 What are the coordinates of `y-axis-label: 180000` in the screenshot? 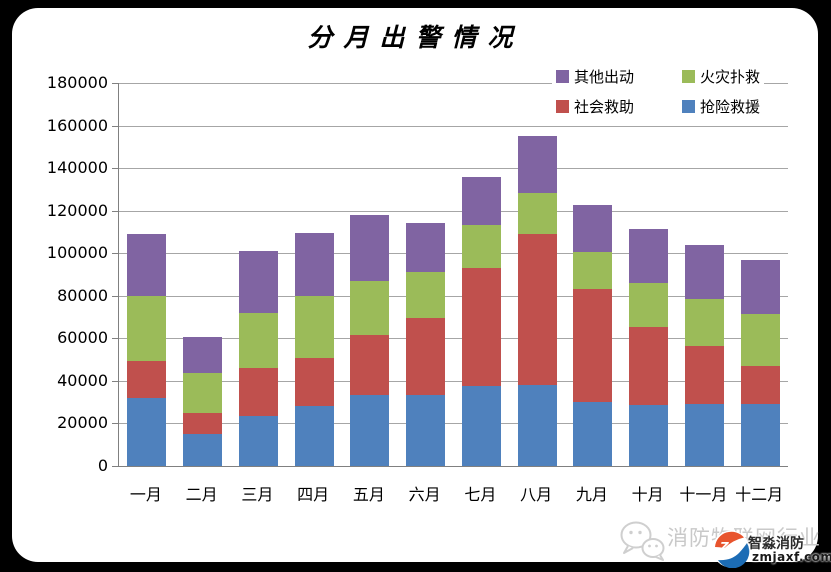 It's located at (77, 82).